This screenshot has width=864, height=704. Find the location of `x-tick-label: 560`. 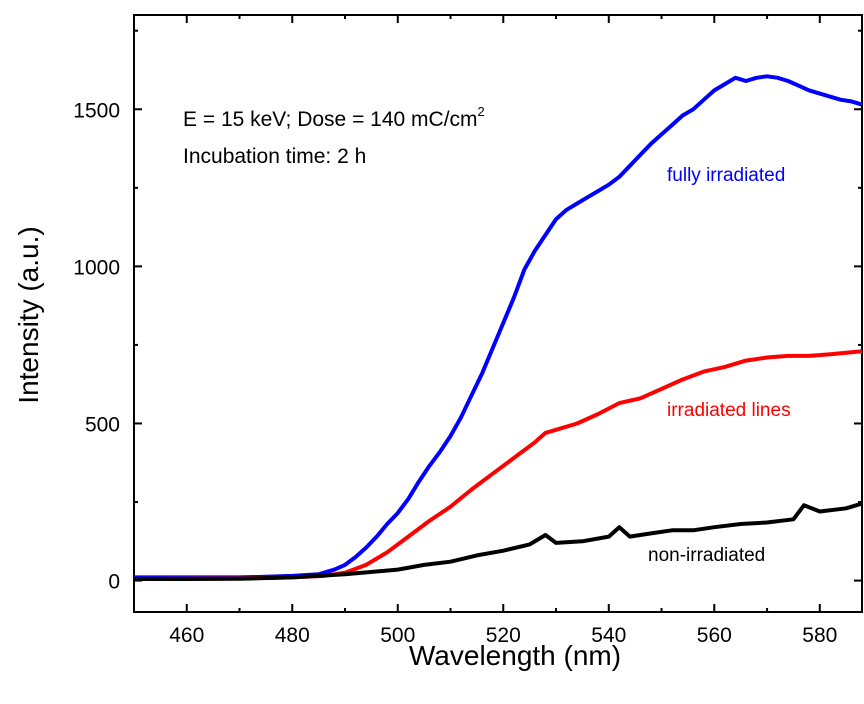

x-tick-label: 560 is located at coordinates (714, 635).